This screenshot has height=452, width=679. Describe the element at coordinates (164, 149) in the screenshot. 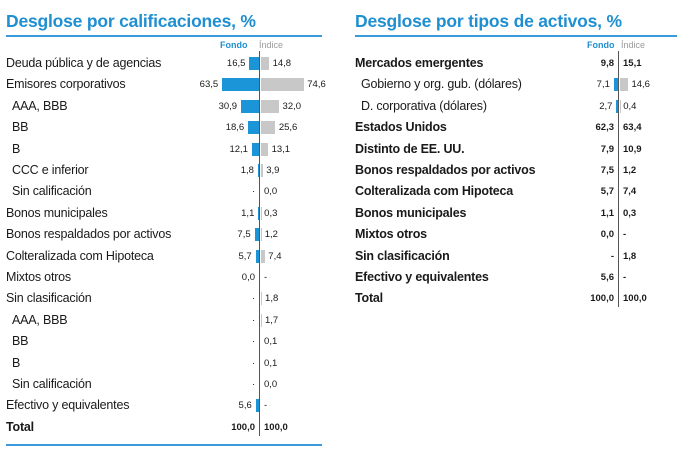

I see `table-row: B 12,1 13,1` at that location.